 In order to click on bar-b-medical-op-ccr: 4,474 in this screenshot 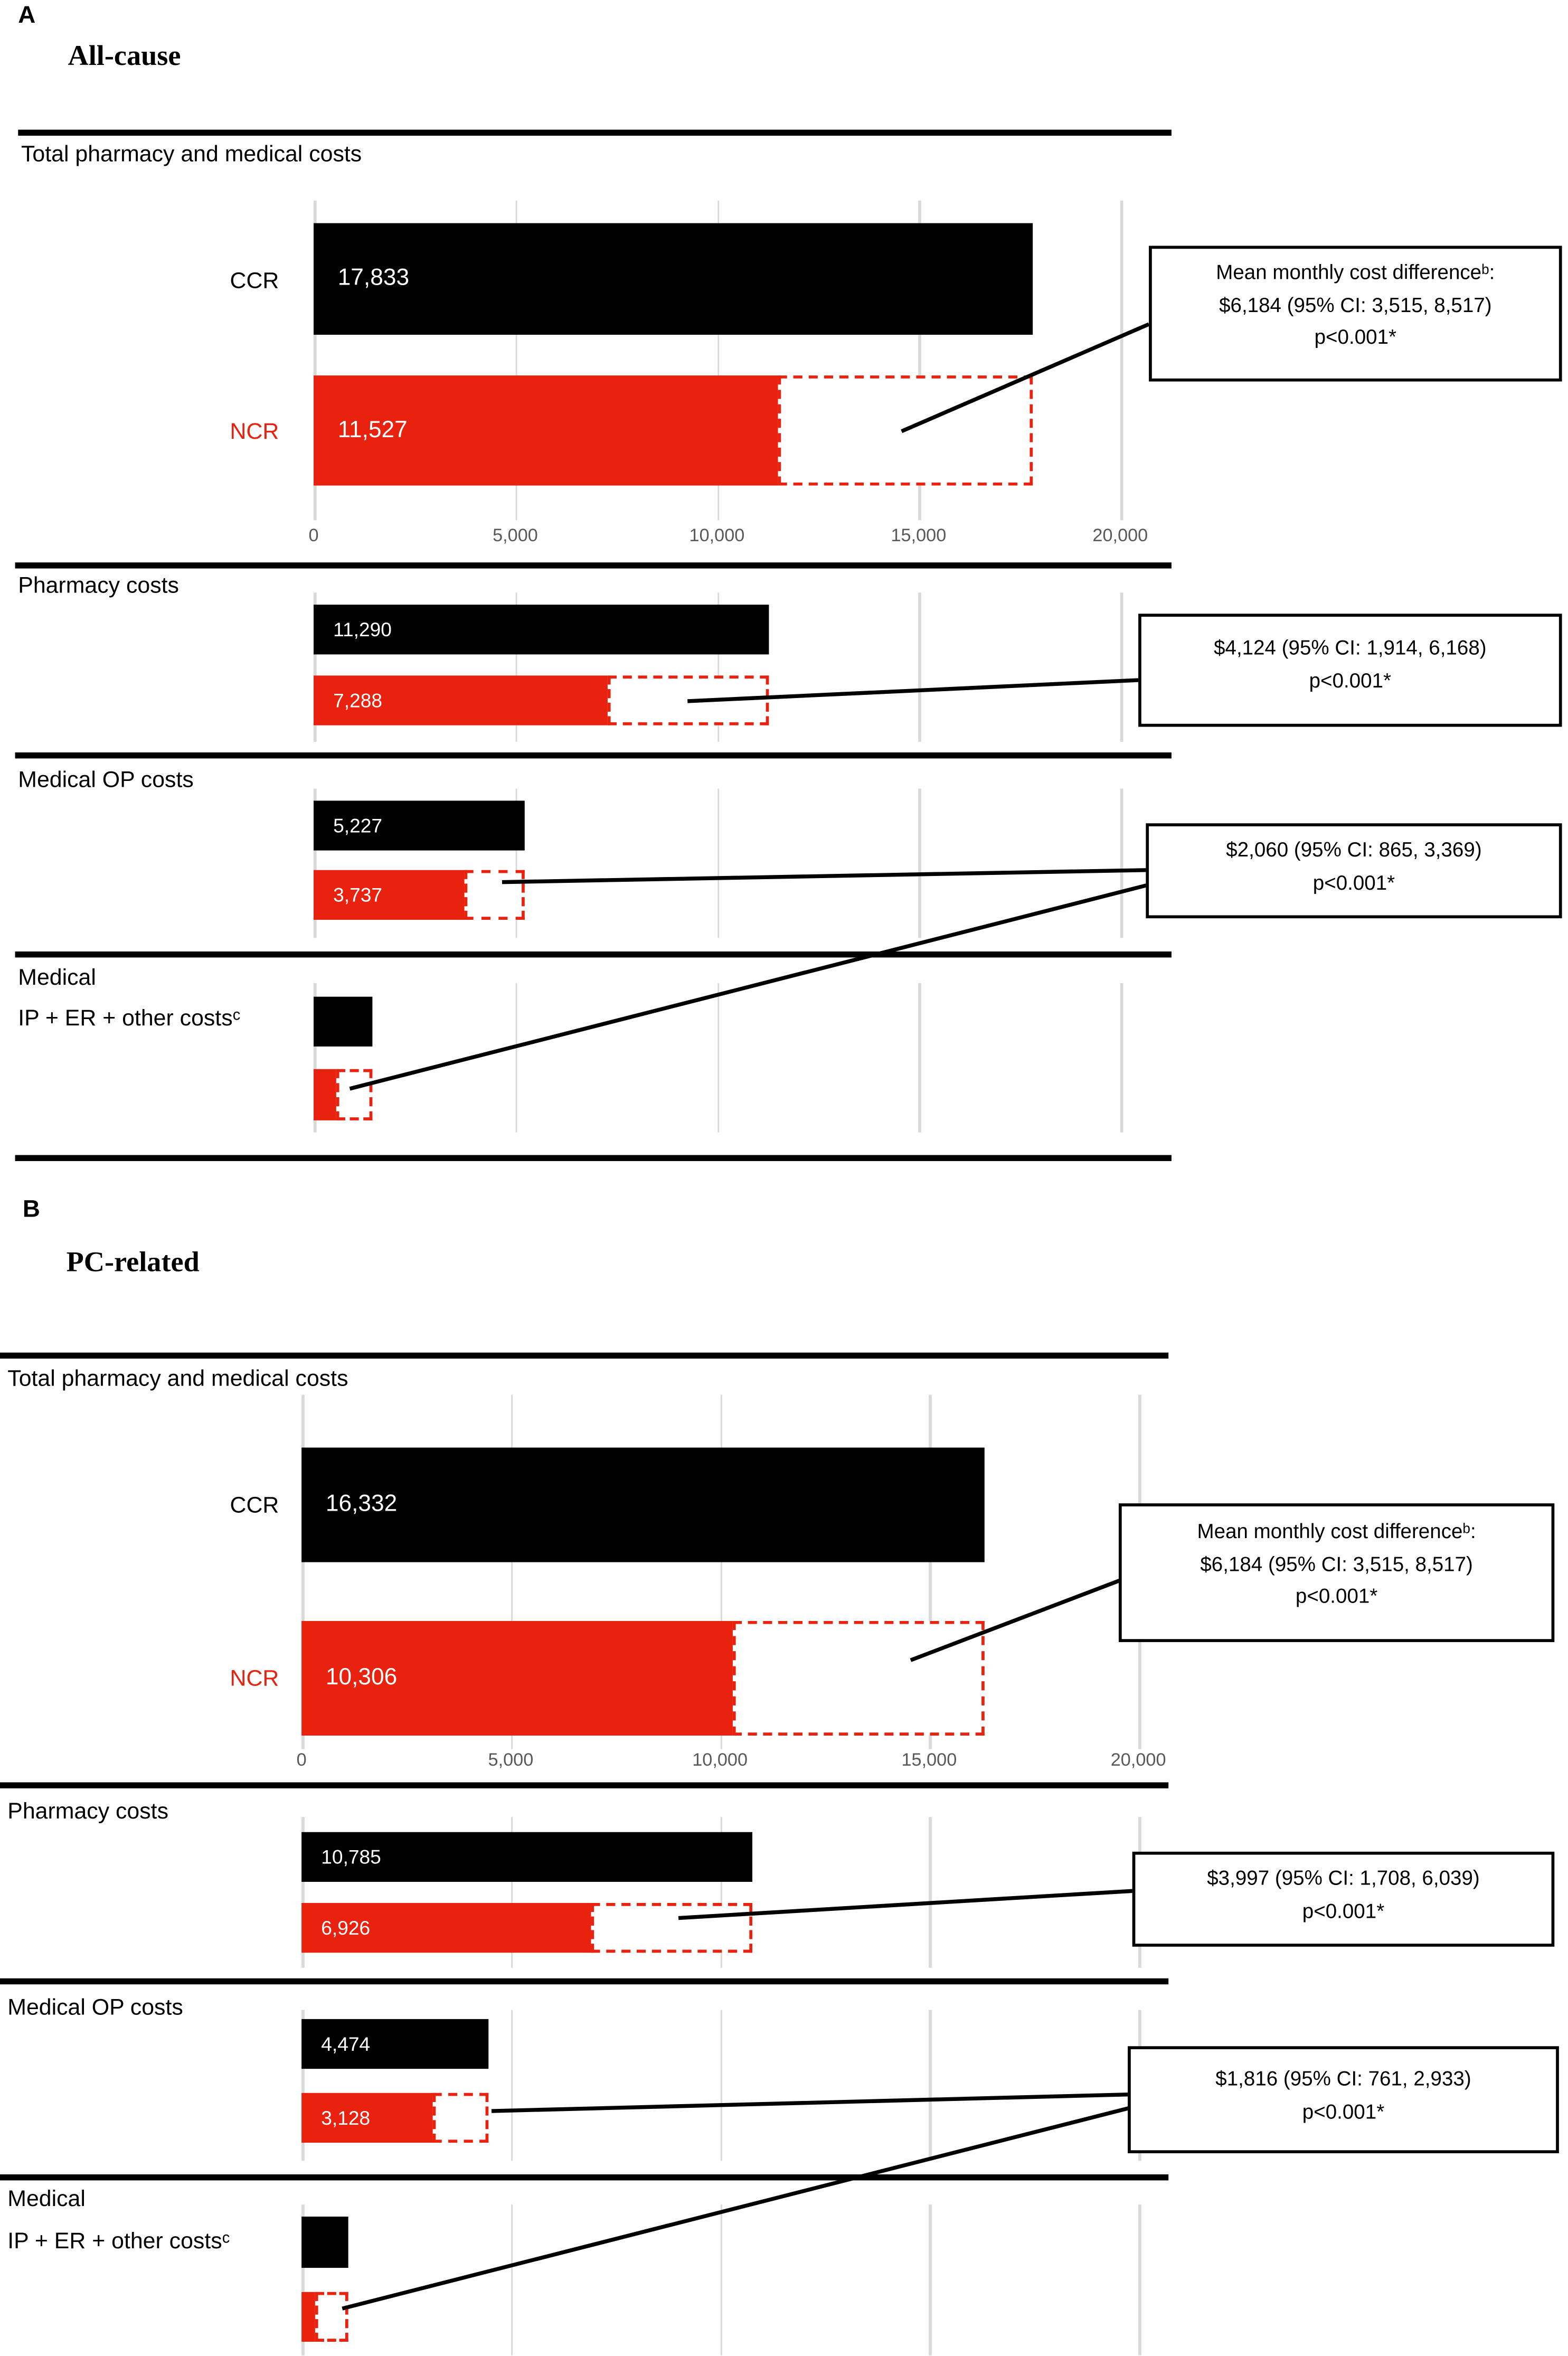, I will do `click(395, 2044)`.